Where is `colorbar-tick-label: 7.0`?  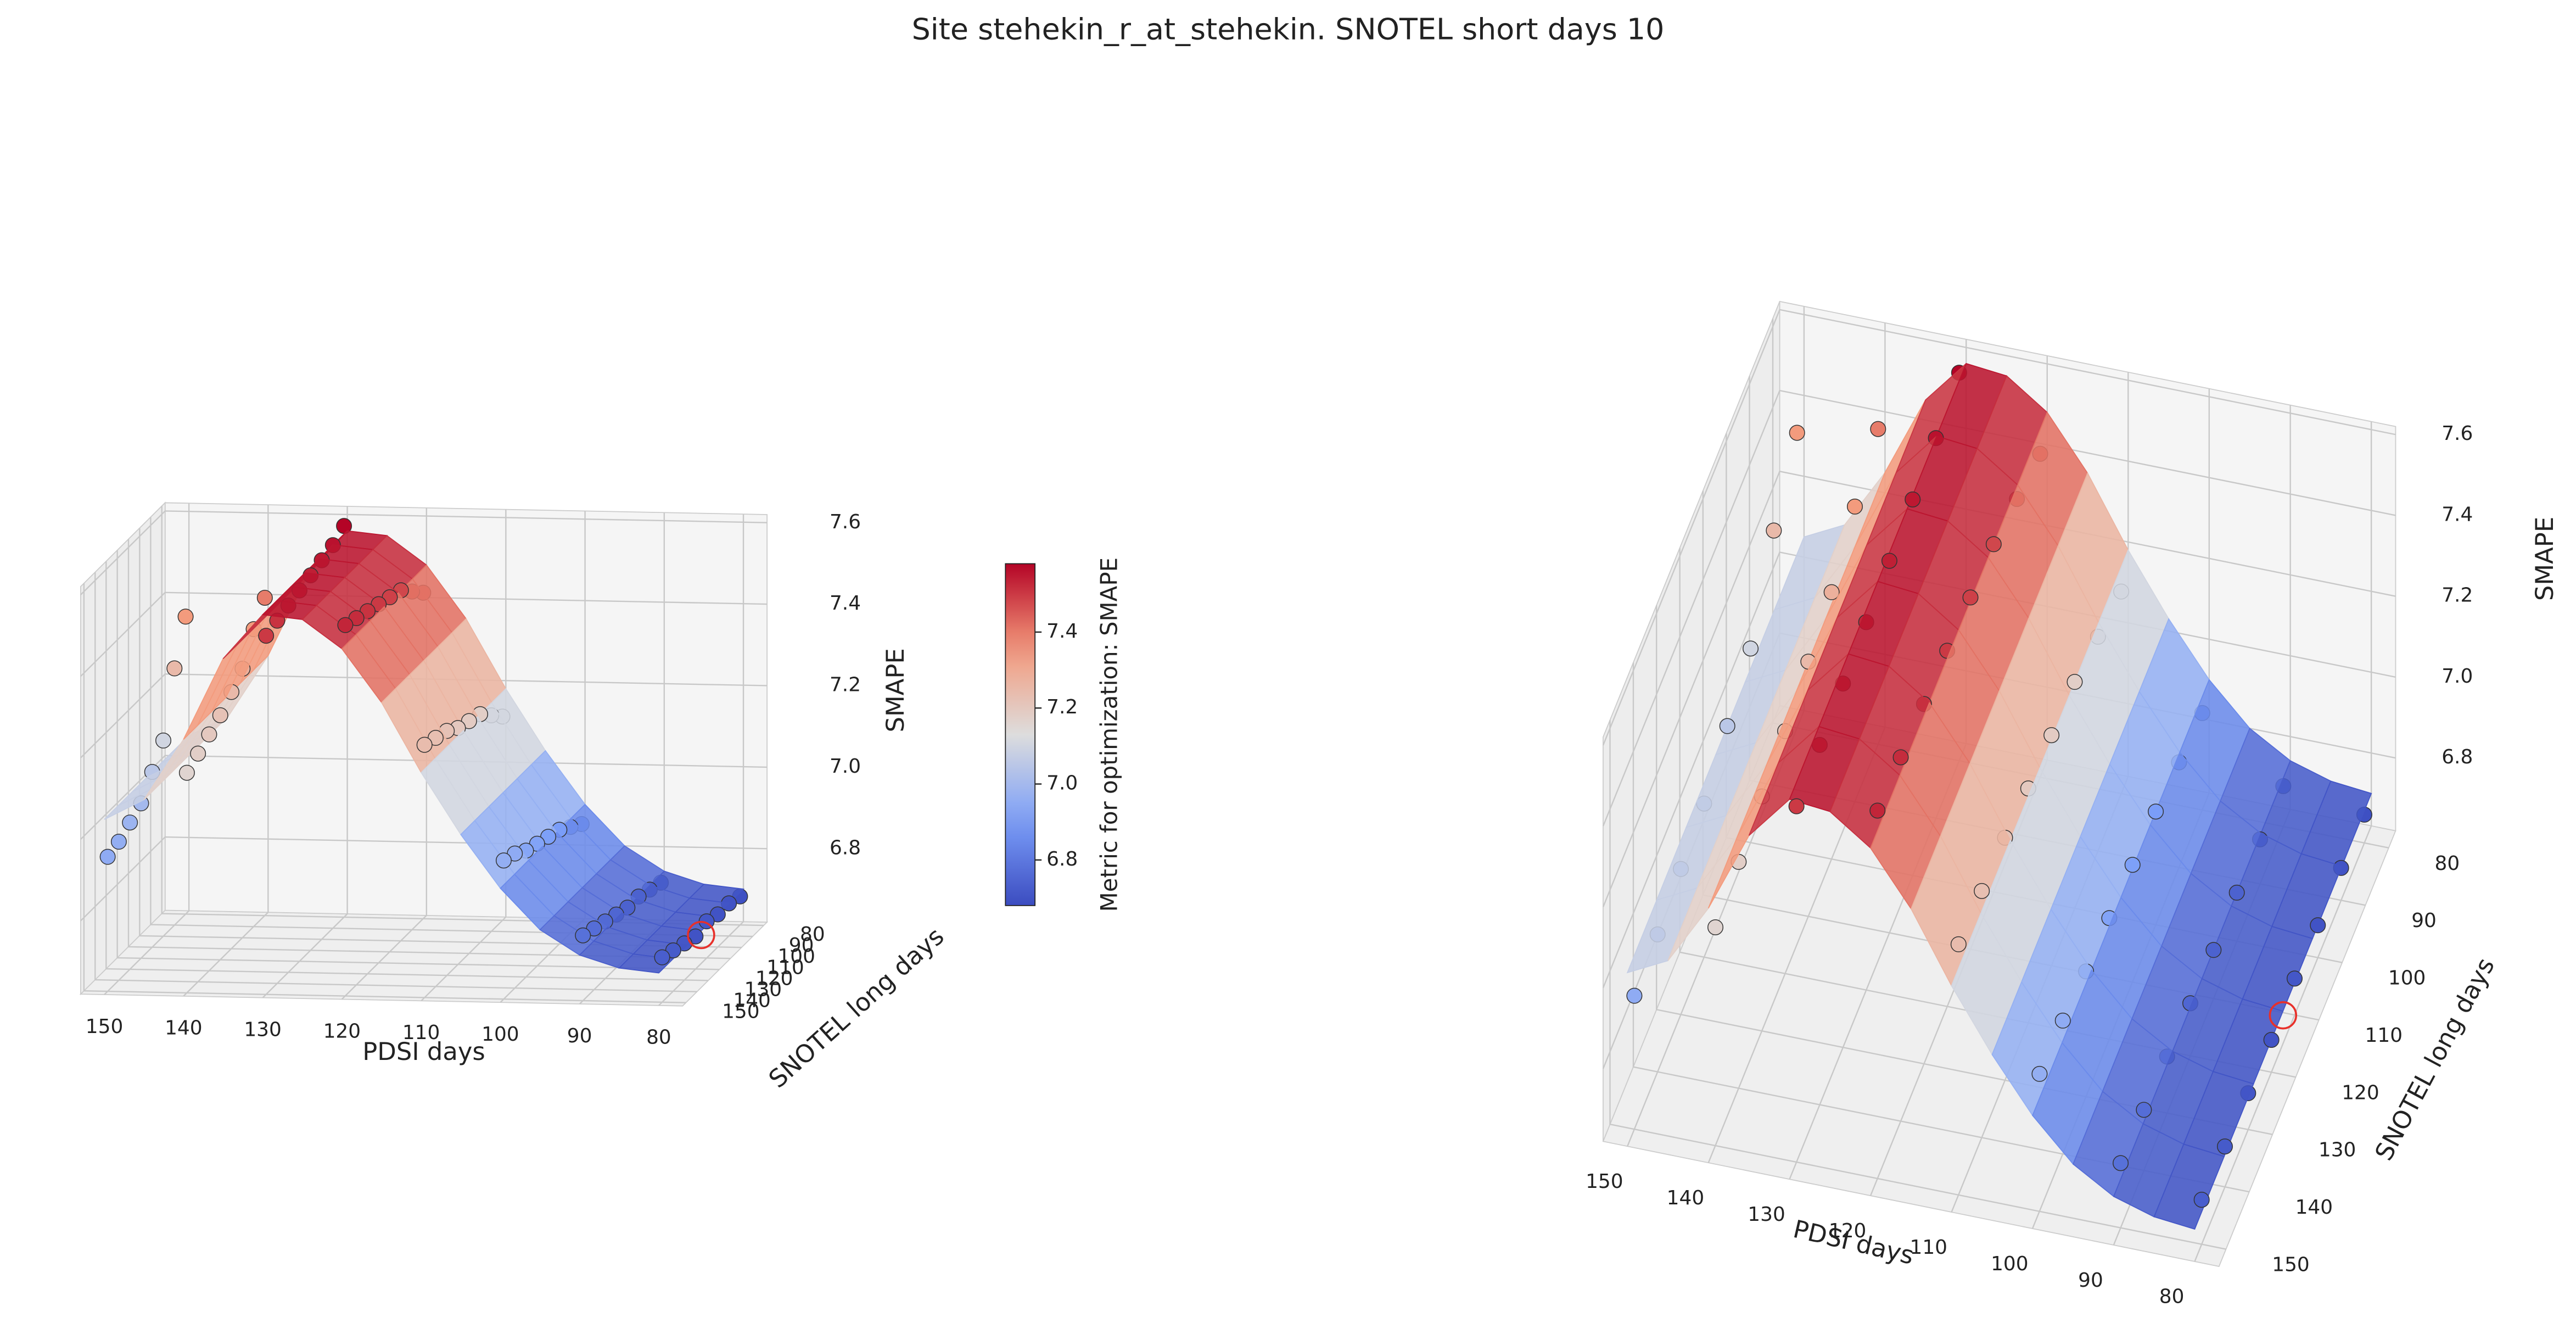 colorbar-tick-label: 7.0 is located at coordinates (1062, 783).